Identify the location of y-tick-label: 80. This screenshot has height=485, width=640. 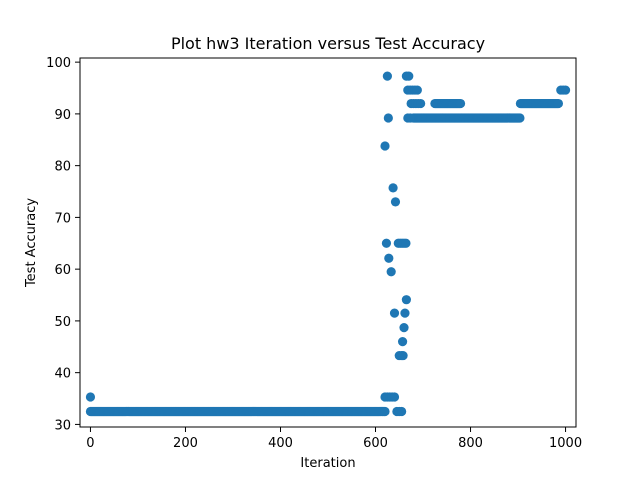
(62, 167).